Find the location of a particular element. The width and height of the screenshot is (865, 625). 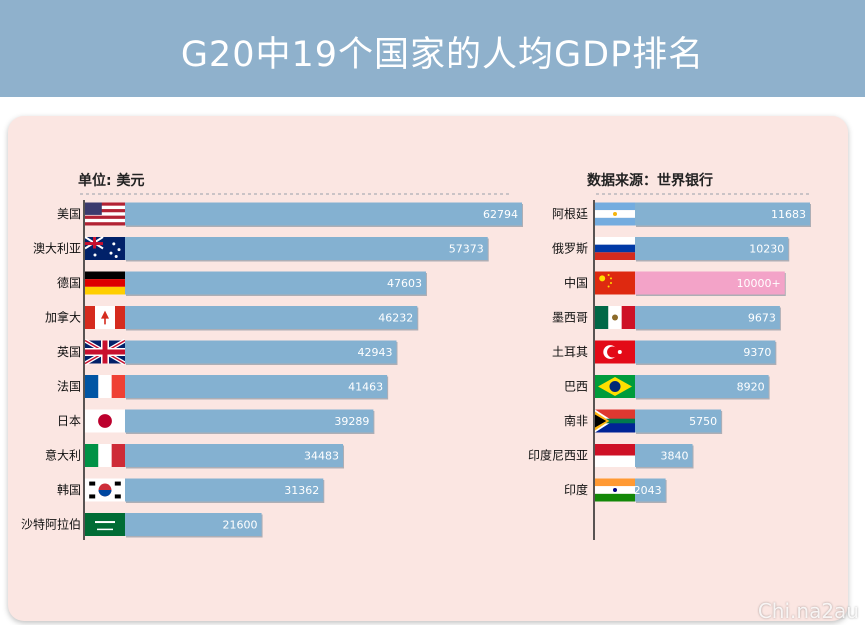

bar-row: 印度 2043 is located at coordinates (615, 490).